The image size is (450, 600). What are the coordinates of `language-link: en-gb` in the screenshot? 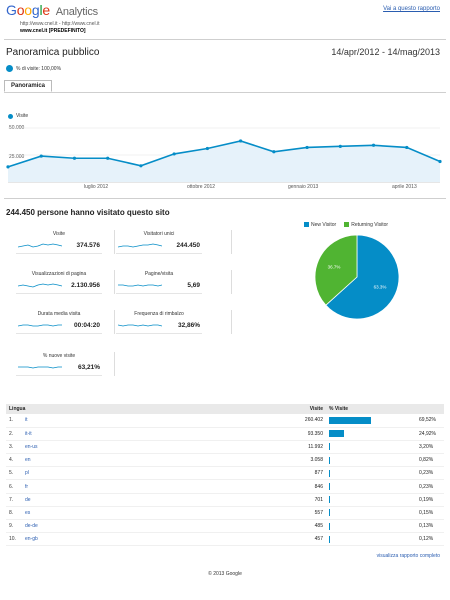 It's located at (144, 539).